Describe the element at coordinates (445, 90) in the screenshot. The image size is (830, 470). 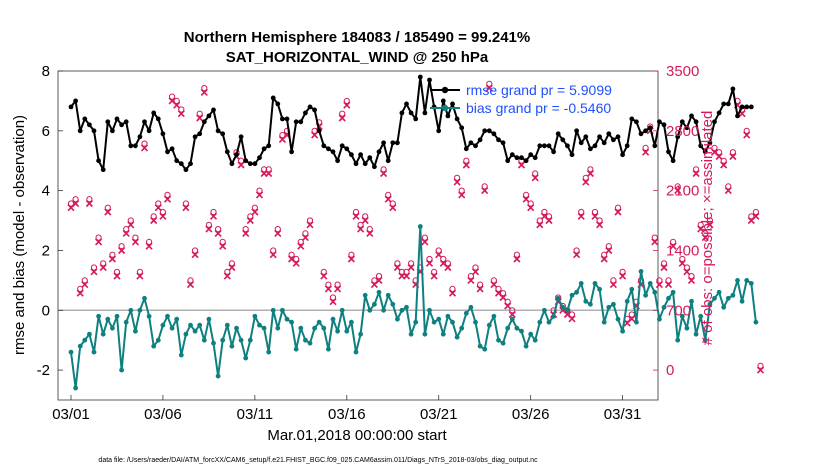
I see `legend-rmse-marker` at that location.